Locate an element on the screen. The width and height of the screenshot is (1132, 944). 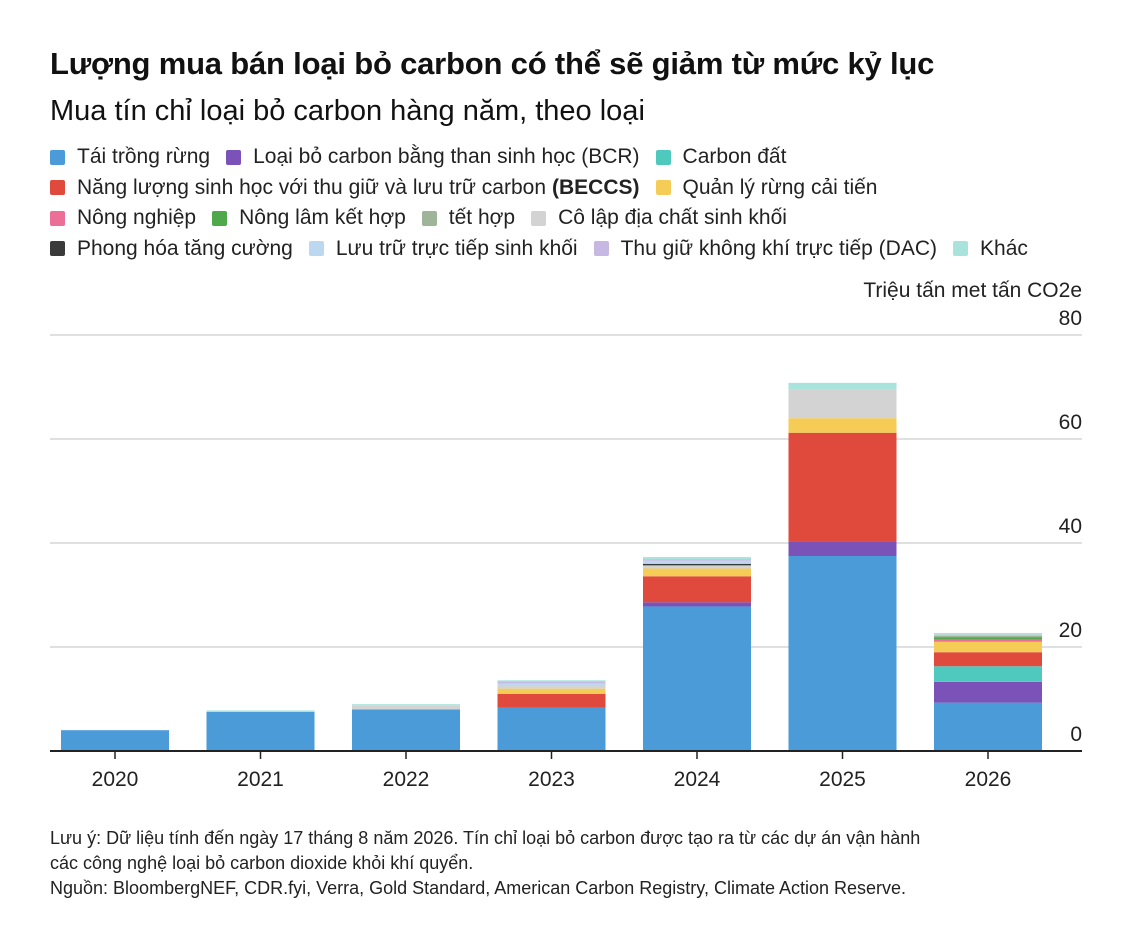
y-tick-label: 80 is located at coordinates (1070, 318).